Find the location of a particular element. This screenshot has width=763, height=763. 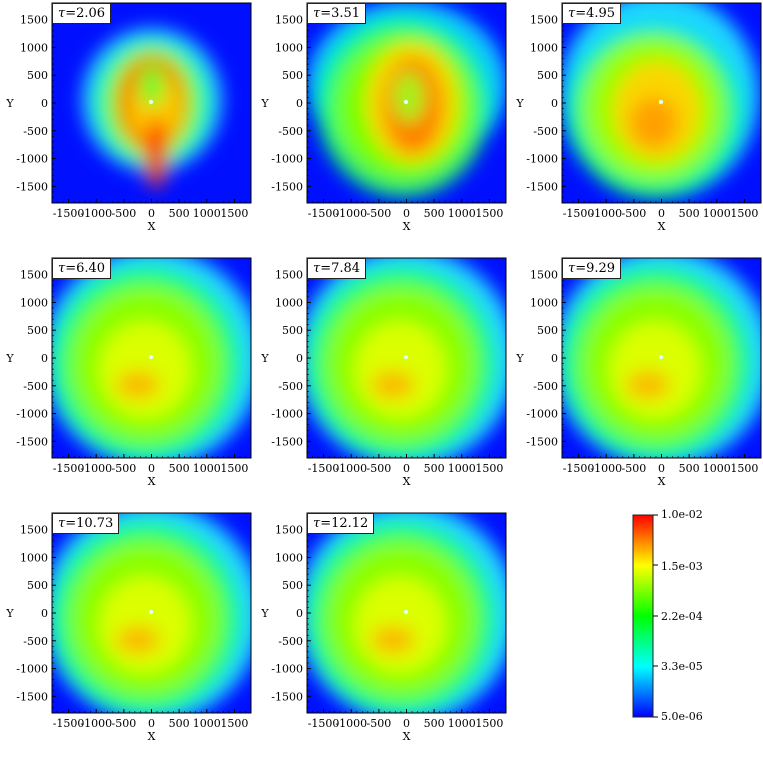

tau-label: τ=2.06 is located at coordinates (82, 13).